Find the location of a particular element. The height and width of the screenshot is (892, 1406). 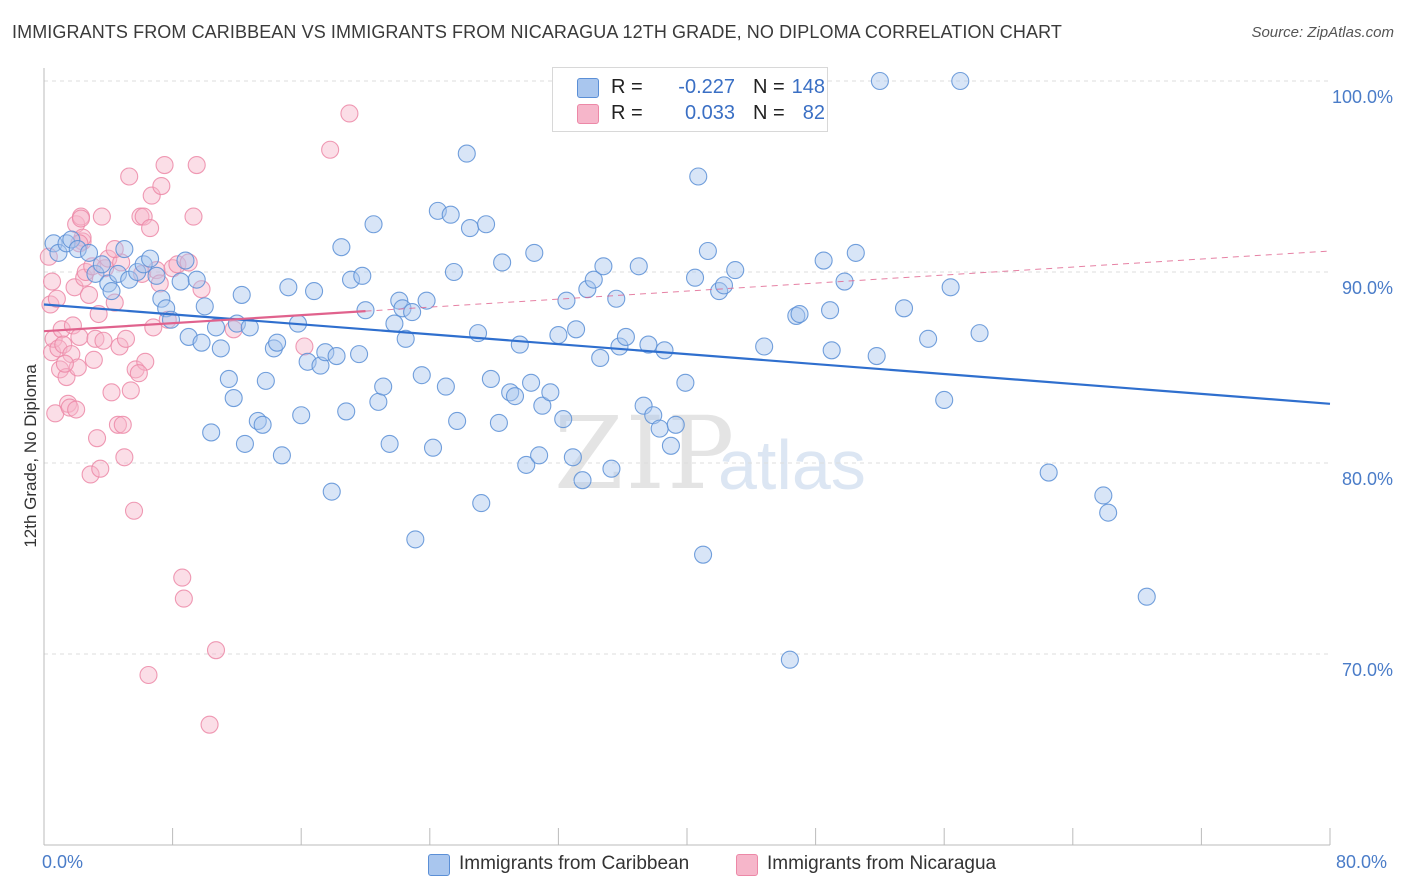

y-axis-label: 12th Grade, No Diploma is located at coordinates (30, 456).